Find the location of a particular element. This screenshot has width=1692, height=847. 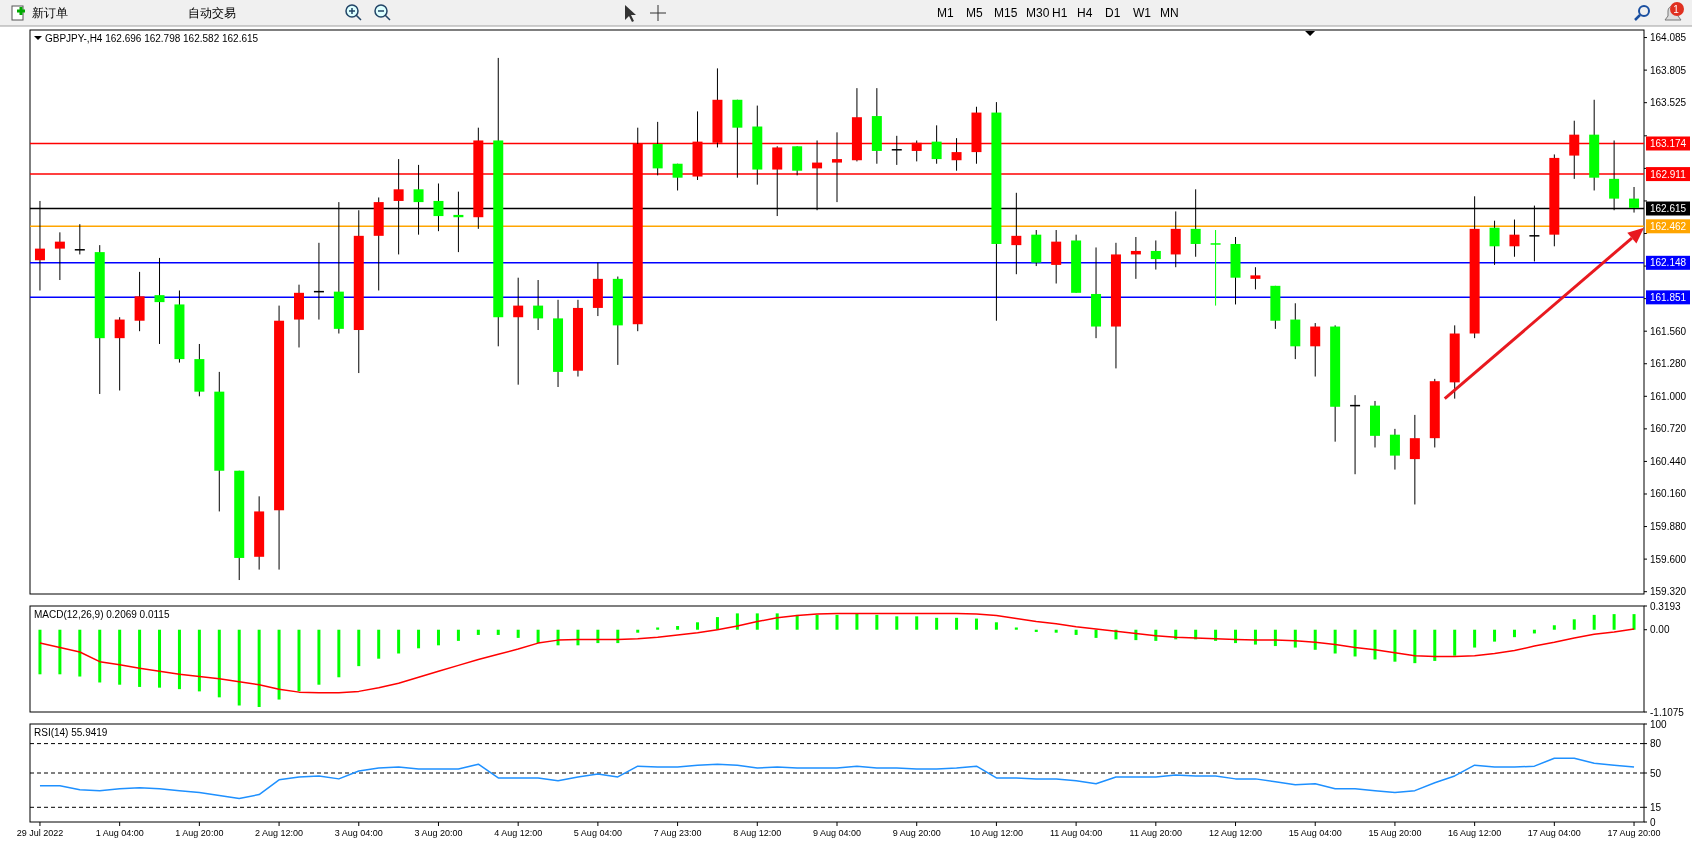

y-tick-label: 50 is located at coordinates (1656, 773).